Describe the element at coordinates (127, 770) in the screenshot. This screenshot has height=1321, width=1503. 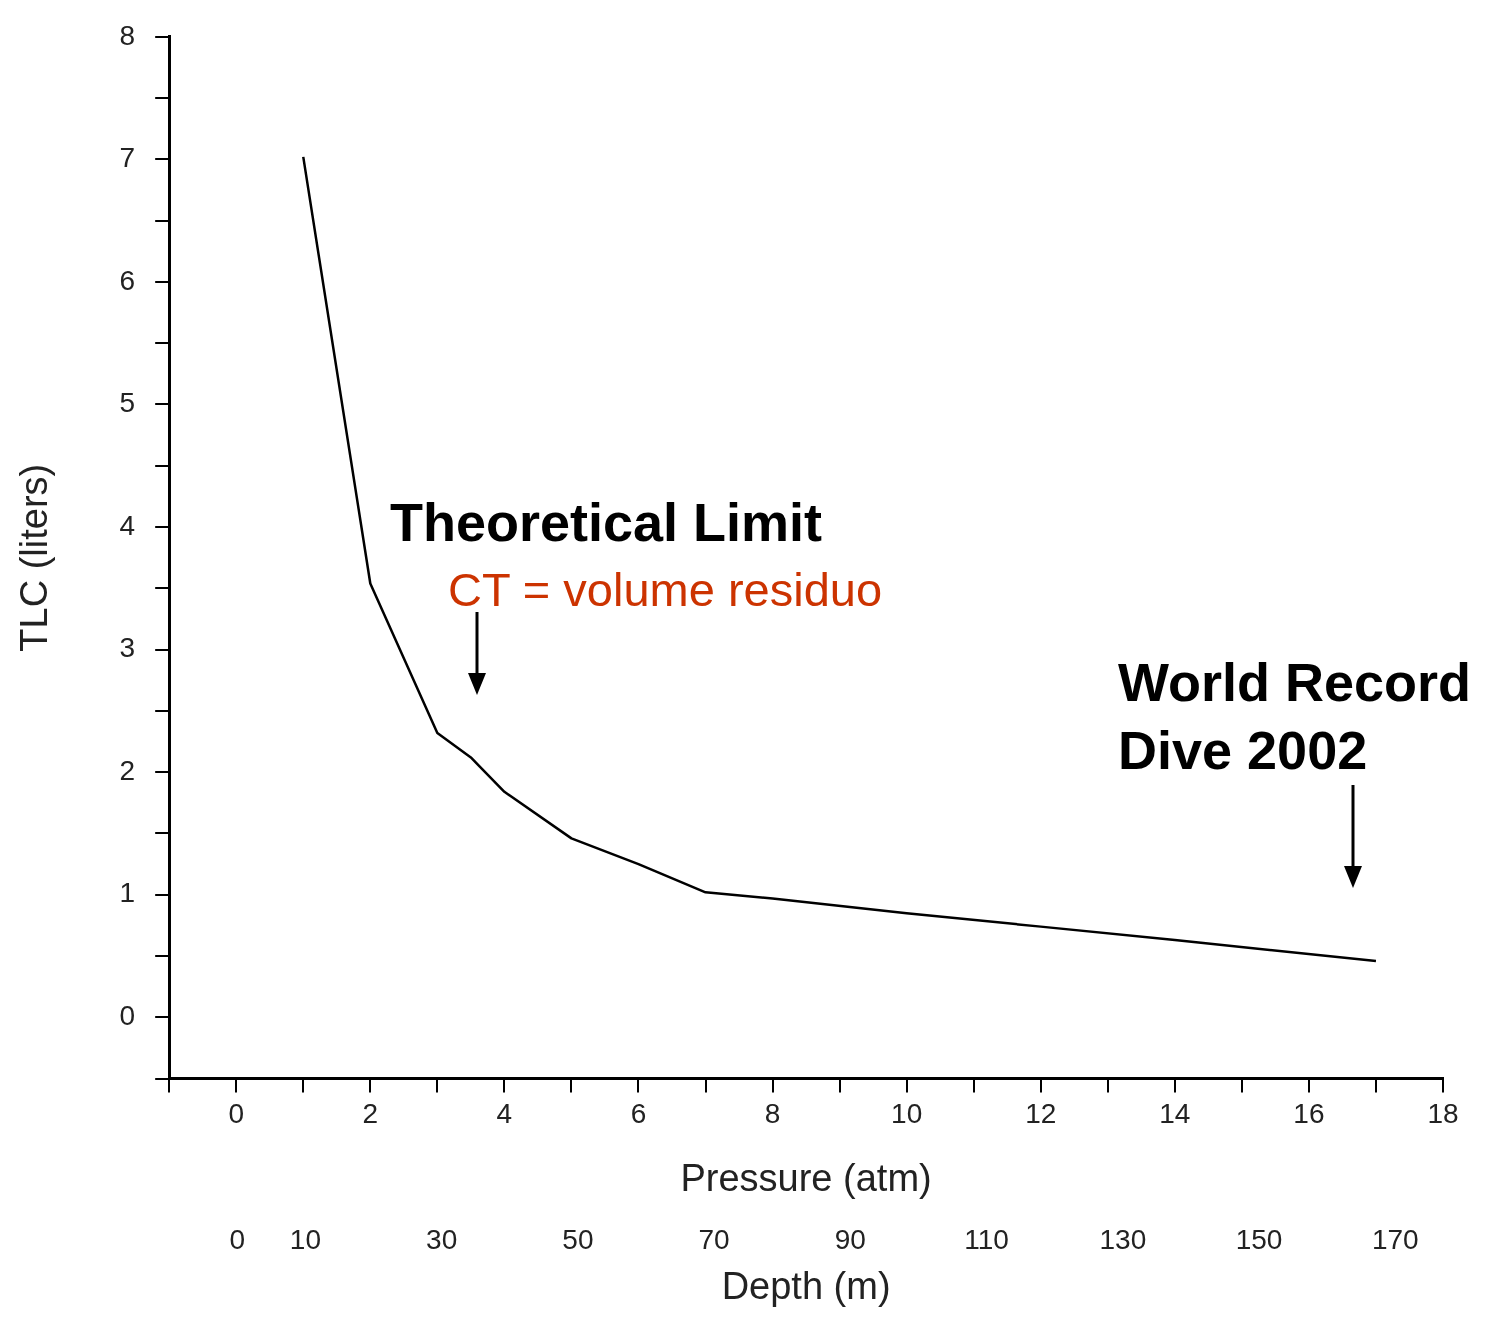
I see `y-tick-label: 2` at that location.